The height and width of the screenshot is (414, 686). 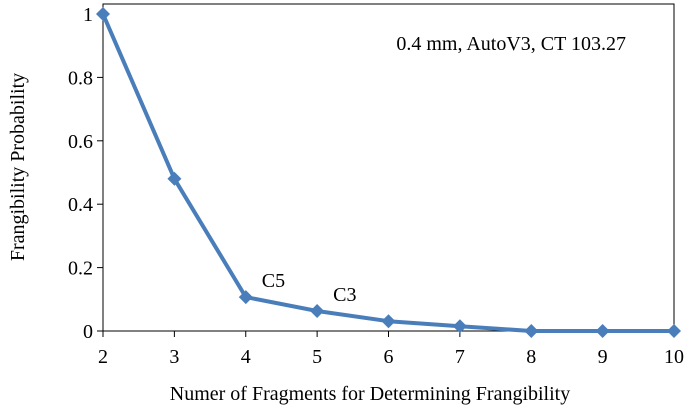 I want to click on x-tick-label: 6, so click(x=389, y=357).